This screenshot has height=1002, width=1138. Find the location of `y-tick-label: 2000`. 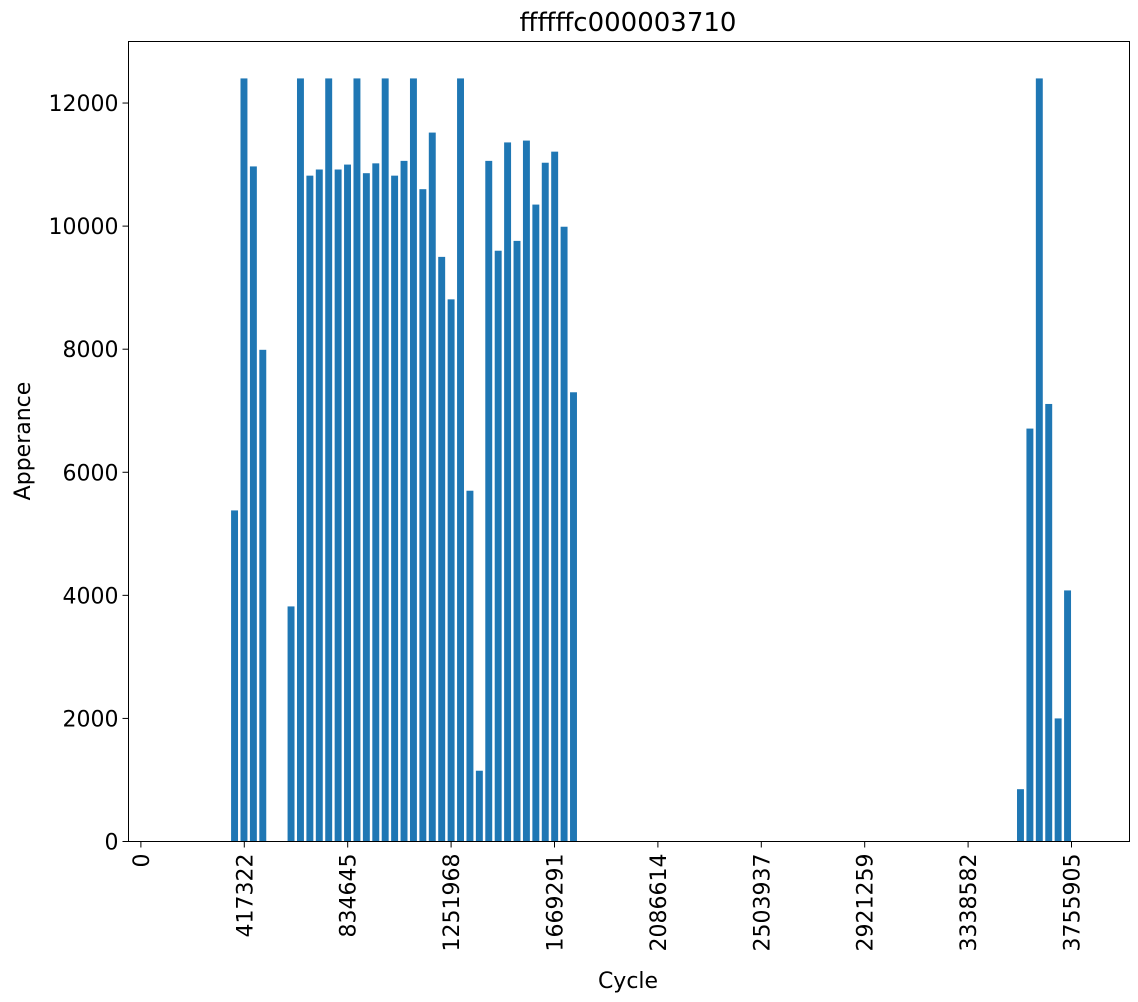

y-tick-label: 2000 is located at coordinates (91, 719).